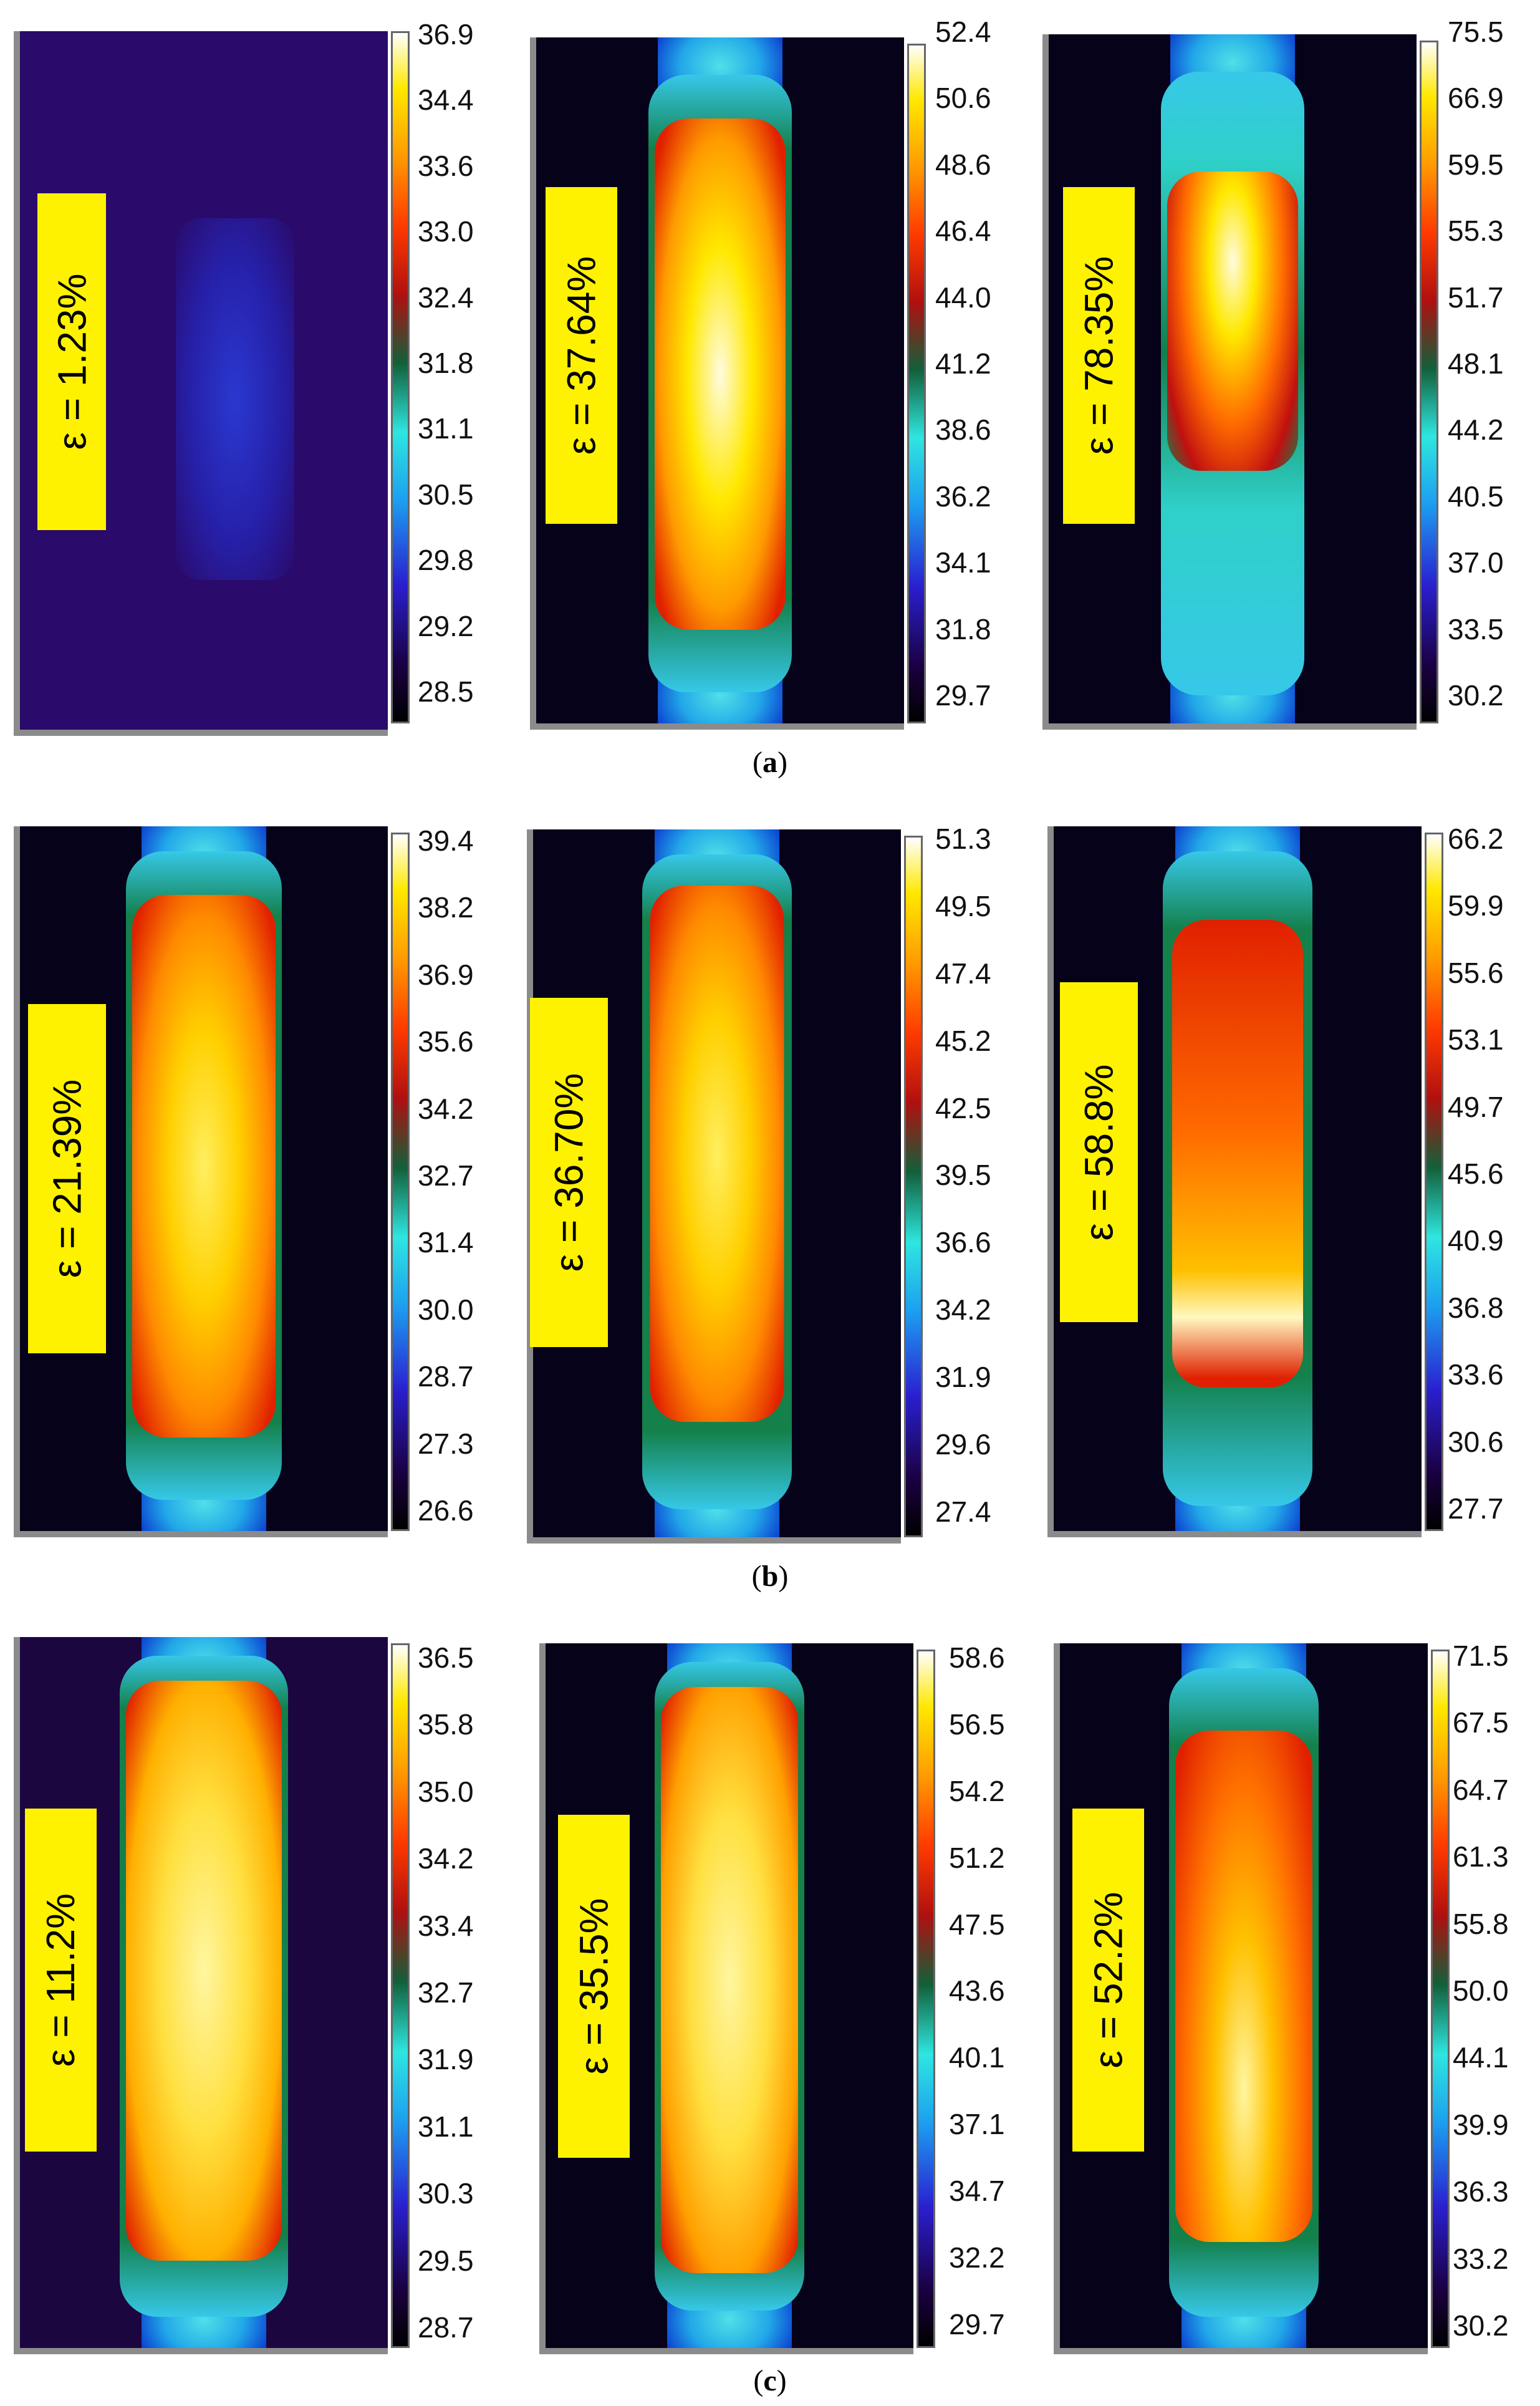 This screenshot has height=2406, width=1540. Describe the element at coordinates (446, 494) in the screenshot. I see `tick-label: 30.5` at that location.